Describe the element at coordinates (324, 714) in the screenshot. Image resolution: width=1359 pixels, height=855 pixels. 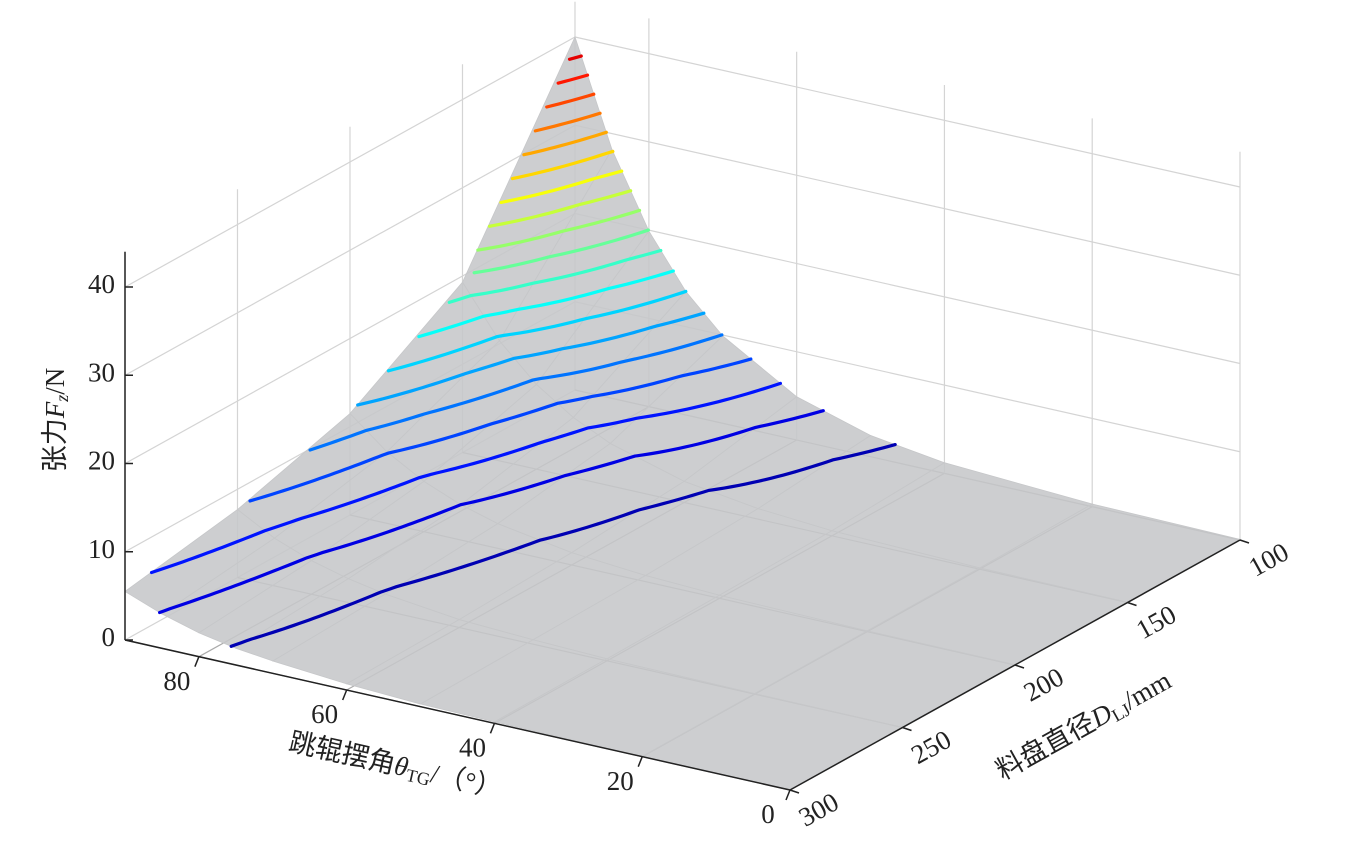
I see `x-tick-label: 60` at that location.